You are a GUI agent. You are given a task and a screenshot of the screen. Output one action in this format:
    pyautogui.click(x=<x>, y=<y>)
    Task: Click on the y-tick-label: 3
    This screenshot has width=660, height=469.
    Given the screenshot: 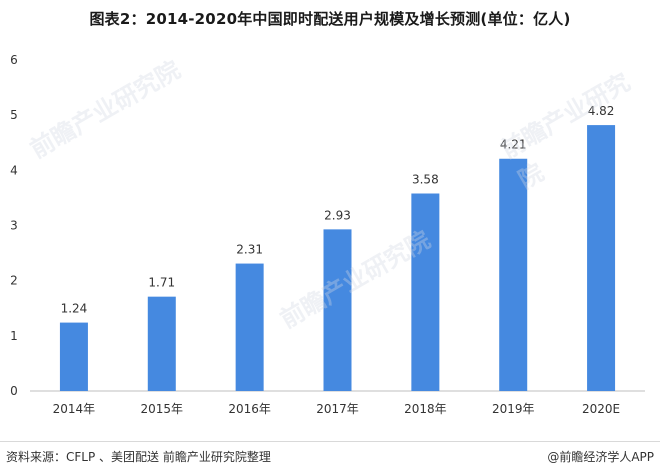 What is the action you would take?
    pyautogui.click(x=14, y=226)
    